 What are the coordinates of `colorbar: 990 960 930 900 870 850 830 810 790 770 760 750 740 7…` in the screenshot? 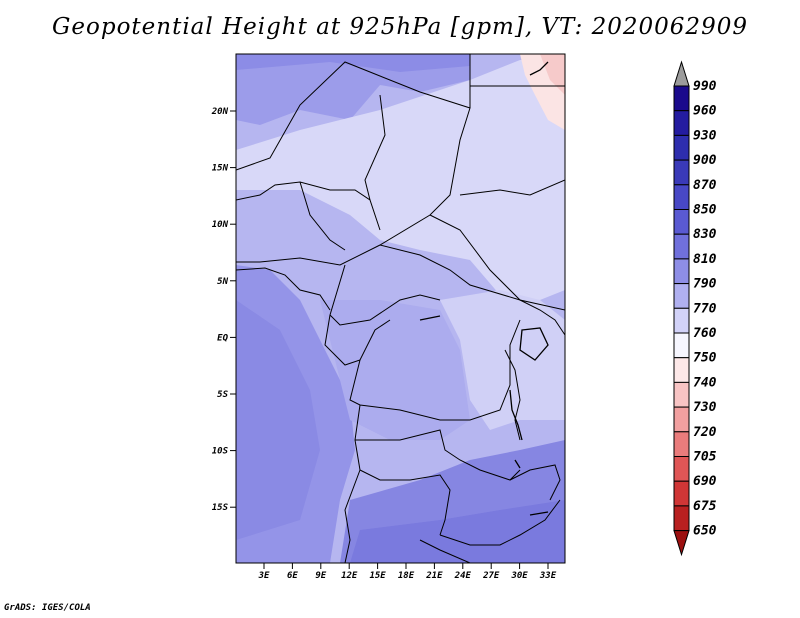 It's located at (695, 308).